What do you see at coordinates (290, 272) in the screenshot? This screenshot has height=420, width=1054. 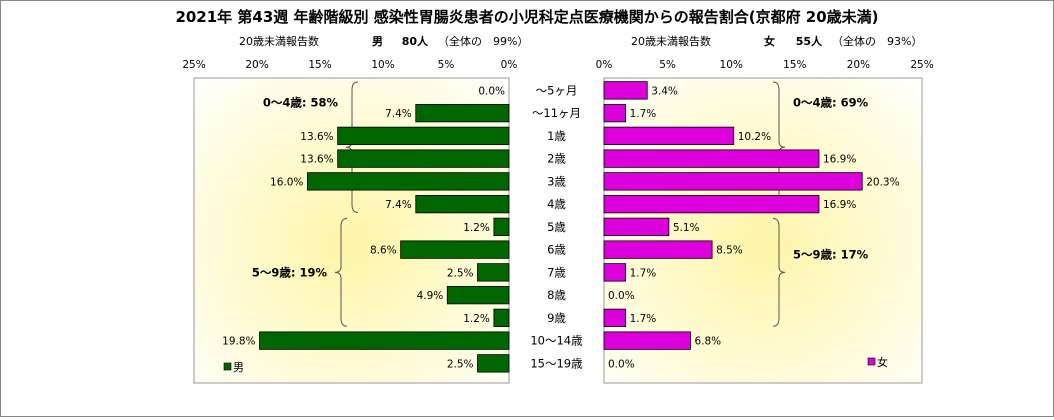 I see `male-group-label: 5～9歳: 19%` at bounding box center [290, 272].